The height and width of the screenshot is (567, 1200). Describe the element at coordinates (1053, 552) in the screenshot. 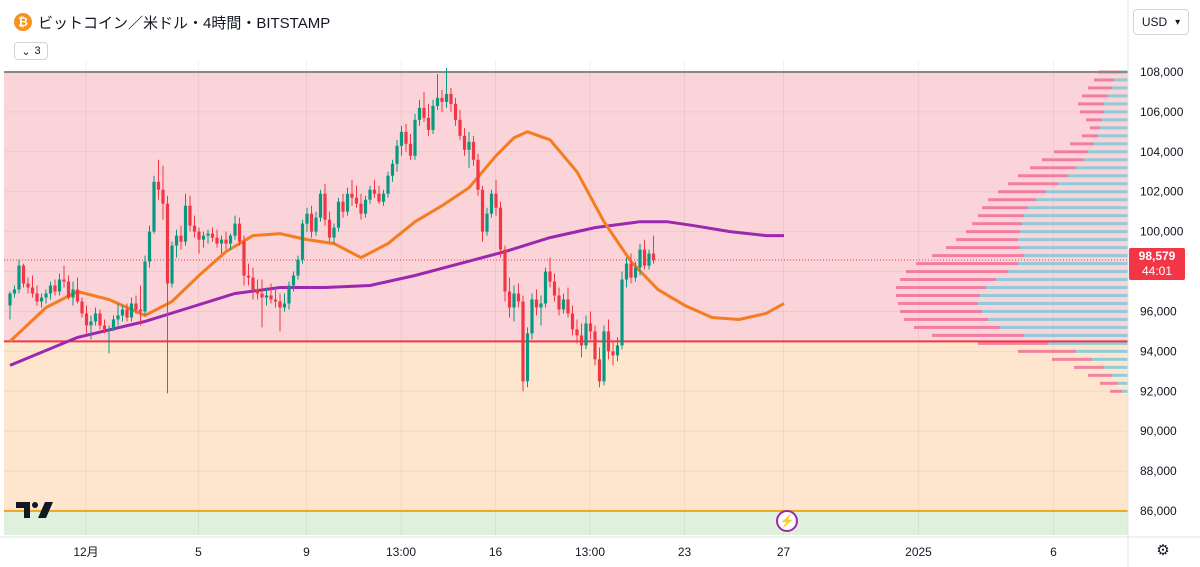

I see `x-tick-label: 6` at that location.